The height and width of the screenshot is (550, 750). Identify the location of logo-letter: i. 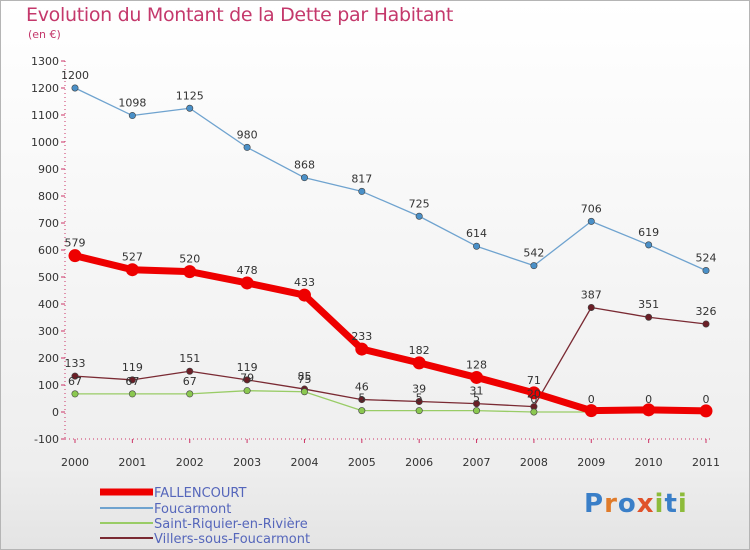
(659, 504).